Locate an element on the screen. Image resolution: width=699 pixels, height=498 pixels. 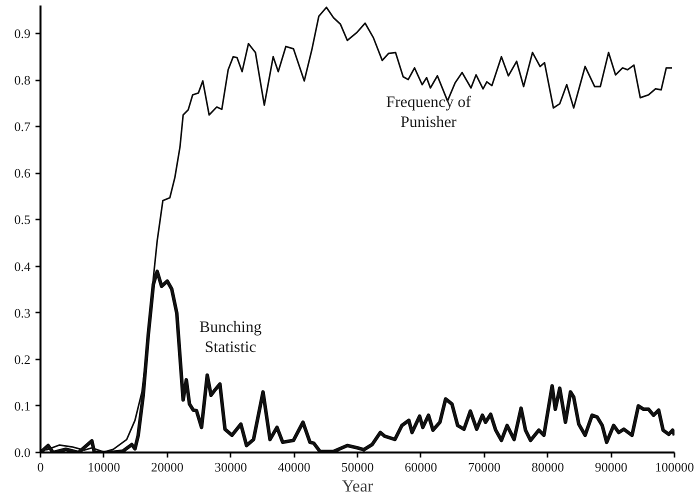
y-tick-label: 0.9 is located at coordinates (22, 33).